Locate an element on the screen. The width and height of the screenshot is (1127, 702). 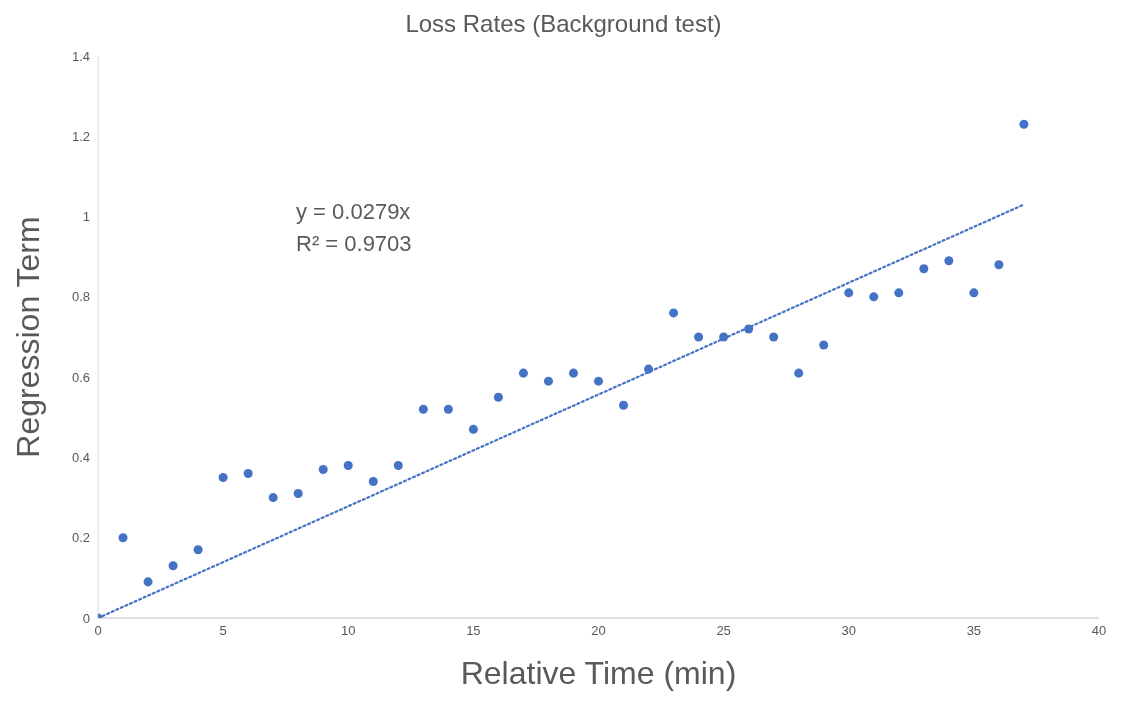
x-tick-label: 20 is located at coordinates (598, 631).